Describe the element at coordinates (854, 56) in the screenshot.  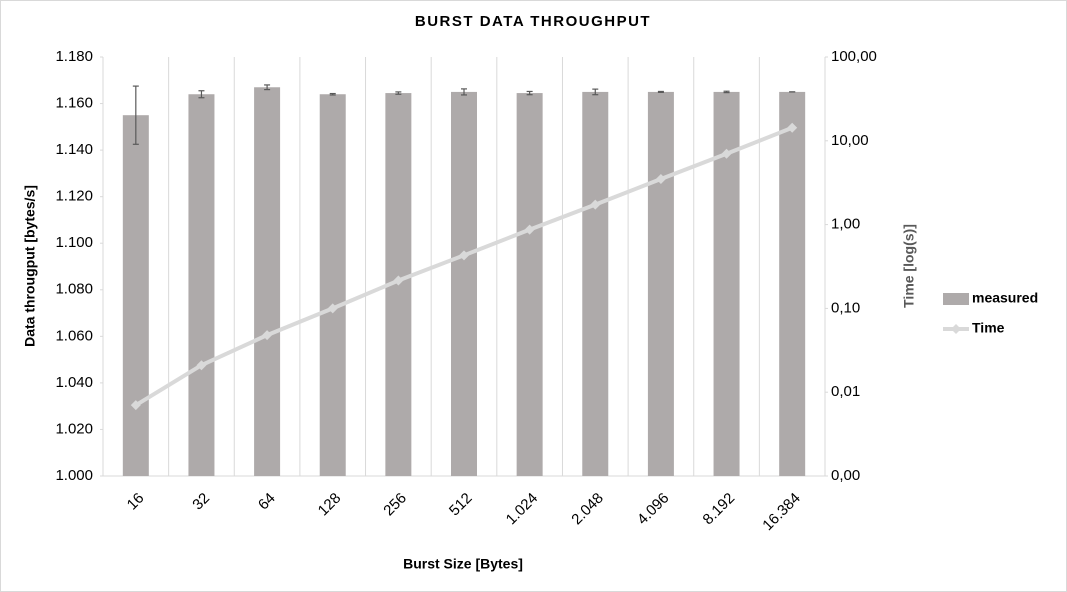
I see `y2-tick-label: 100,00` at that location.